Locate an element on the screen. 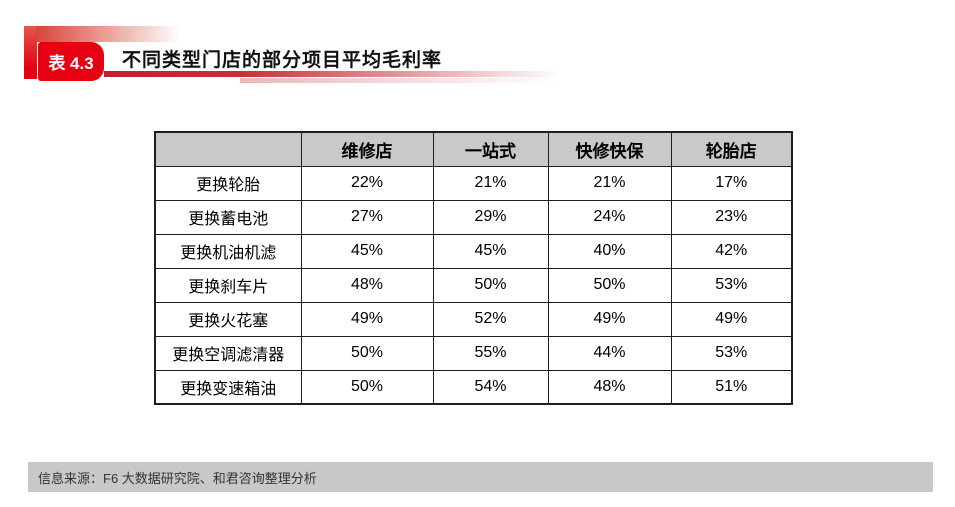 This screenshot has width=955, height=507. table-row: 更换蓄电池 27% 29% 24% 23% is located at coordinates (473, 217).